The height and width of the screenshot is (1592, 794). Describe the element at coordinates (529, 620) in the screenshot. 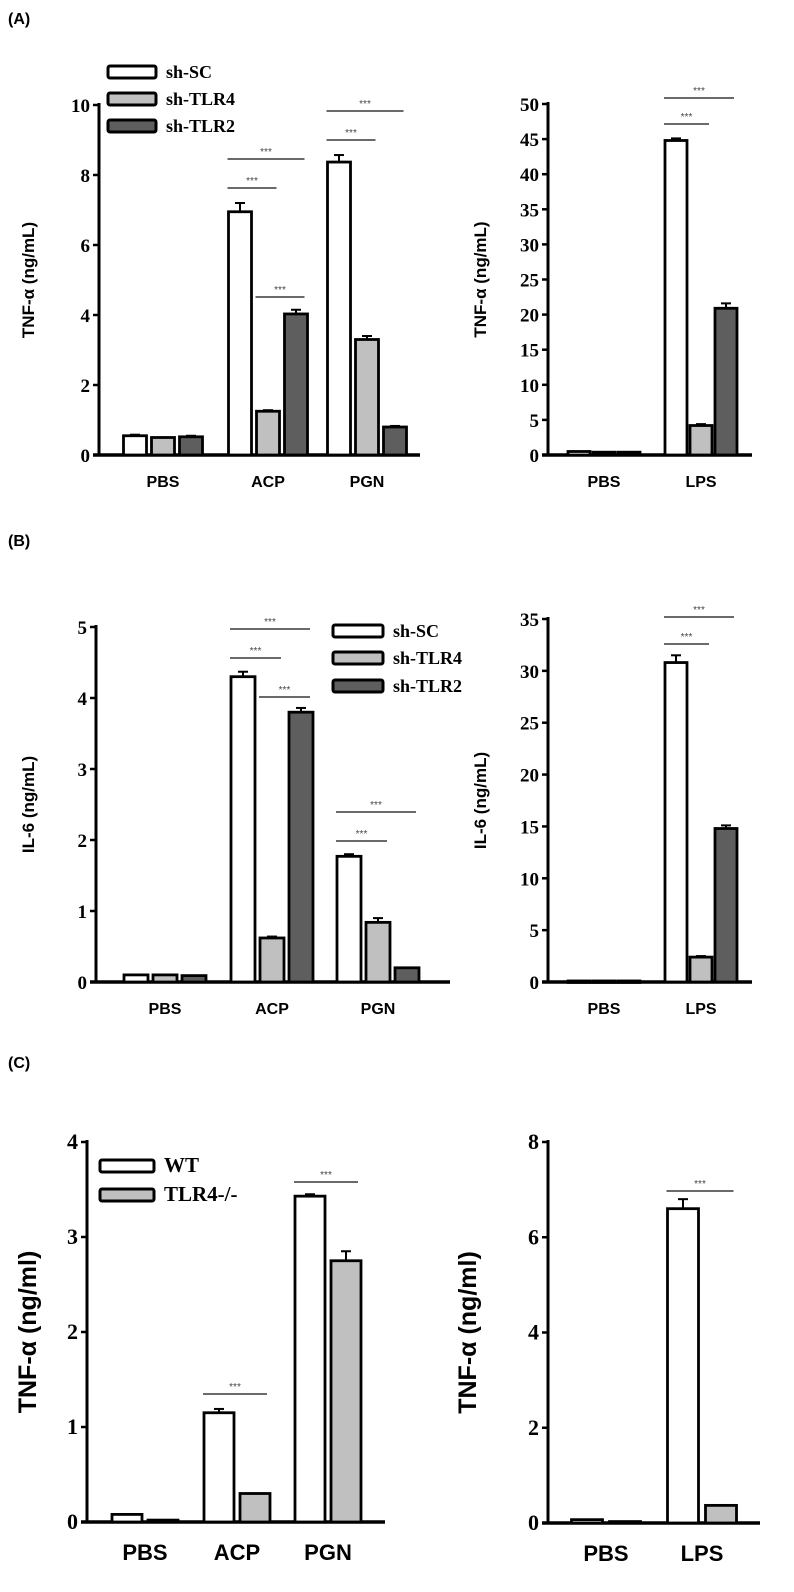

I see `y-tick-label: 35` at that location.